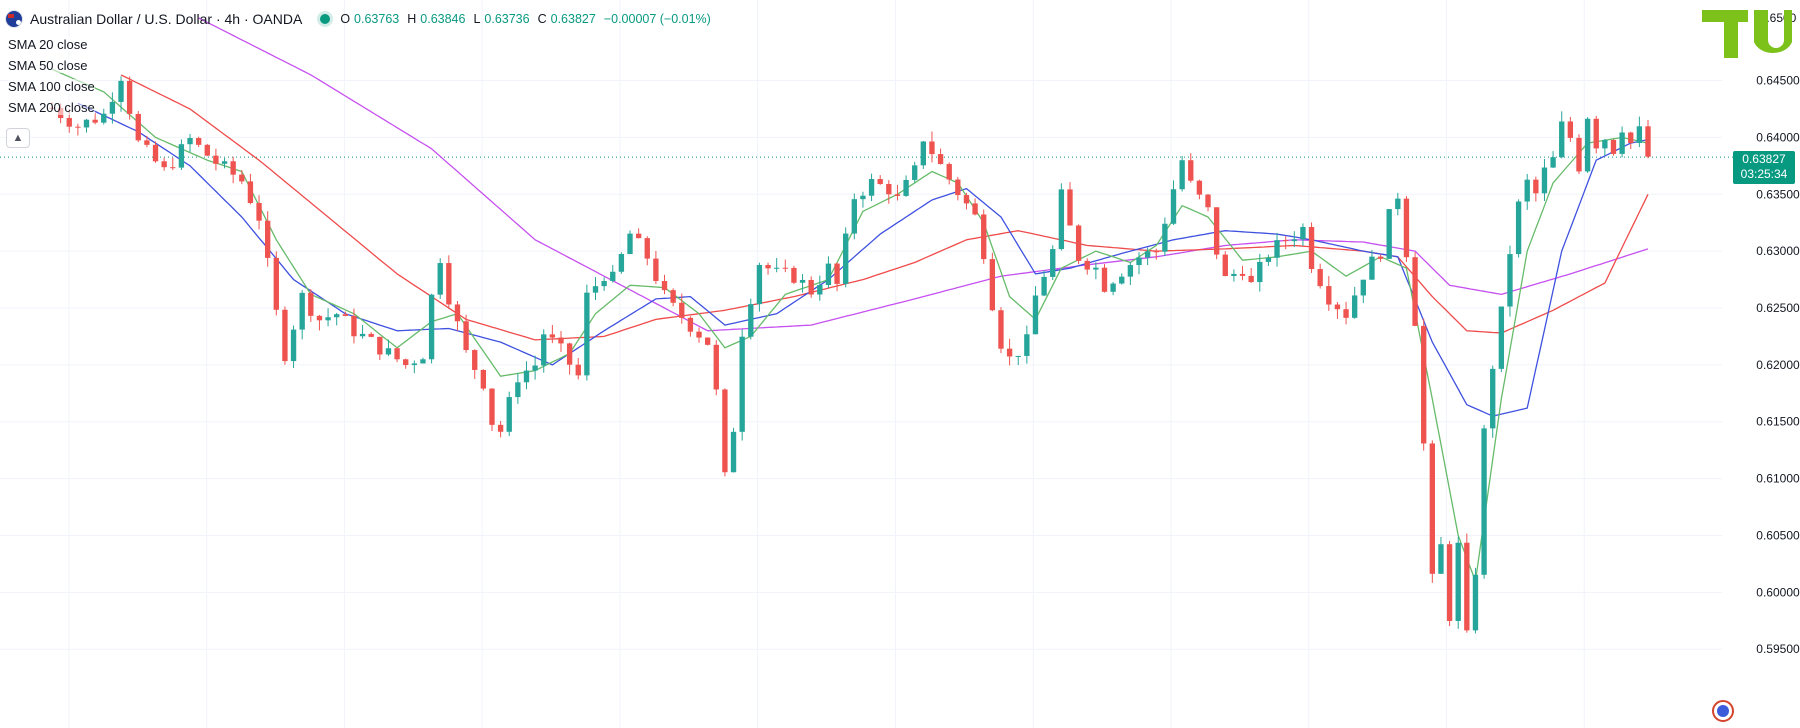 This screenshot has height=728, width=1800. What do you see at coordinates (1747, 34) in the screenshot?
I see `brand-logo` at bounding box center [1747, 34].